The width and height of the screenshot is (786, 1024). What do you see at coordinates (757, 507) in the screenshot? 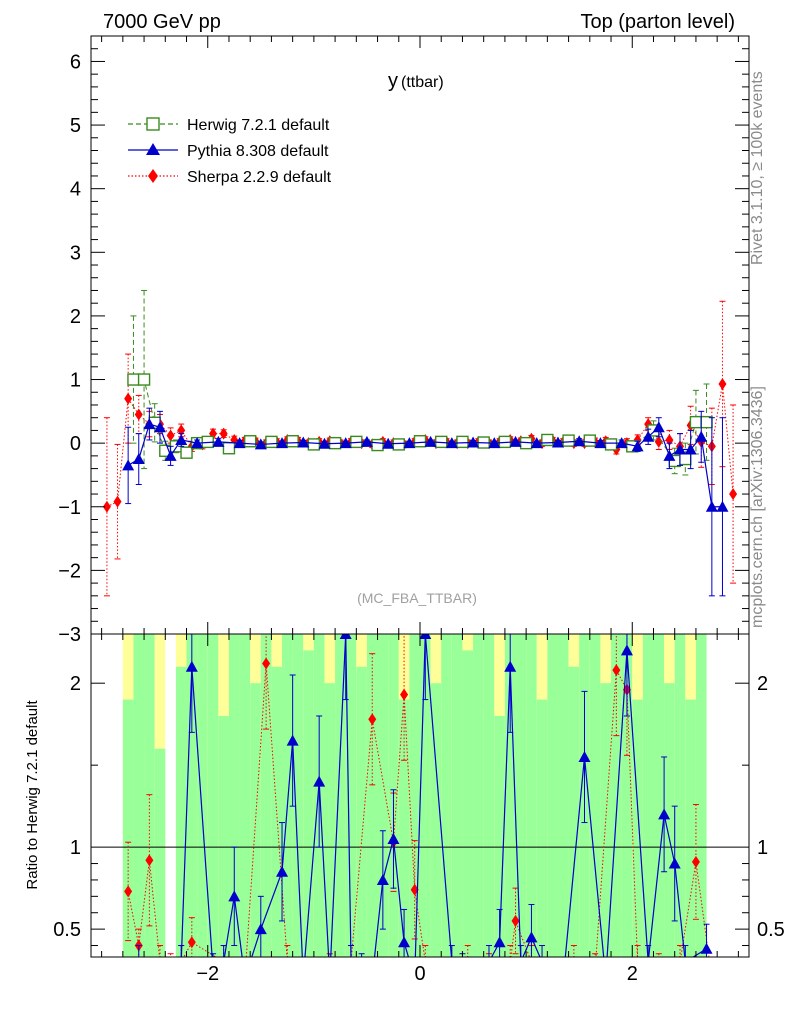
I see `mcplots-label: mcplots.cern.ch [arXiv:1306.3436]` at bounding box center [757, 507].